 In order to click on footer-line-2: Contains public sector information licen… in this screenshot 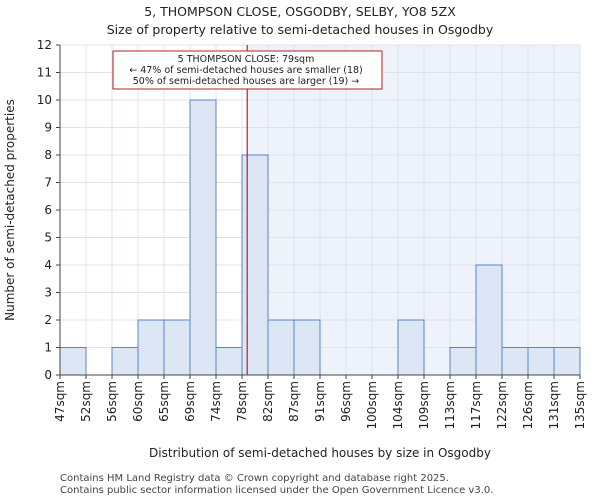, I will do `click(277, 490)`.